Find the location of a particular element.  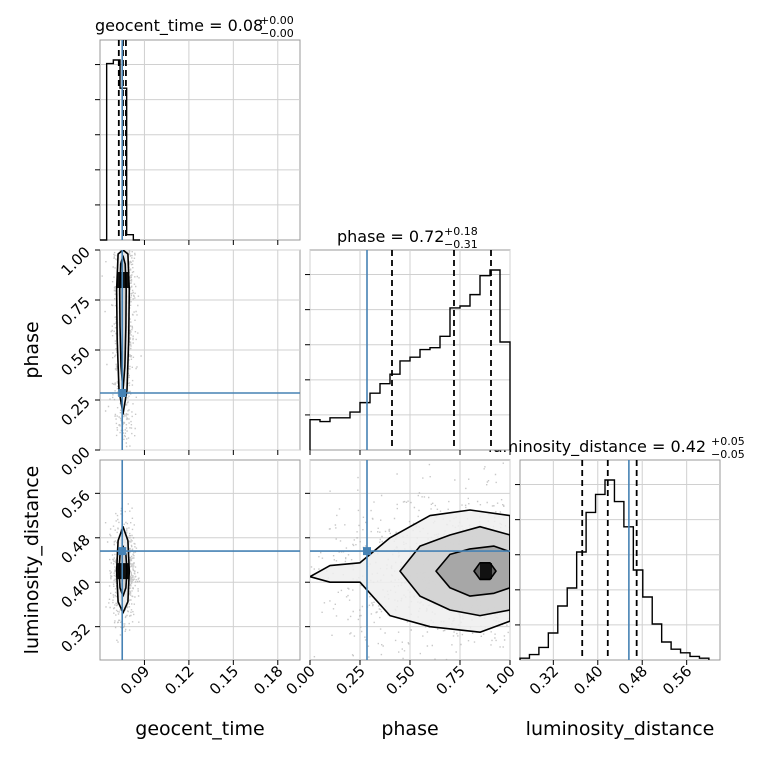

density-geocent-time-vs-phase-ytick-label: 0.50 is located at coordinates (75, 361).